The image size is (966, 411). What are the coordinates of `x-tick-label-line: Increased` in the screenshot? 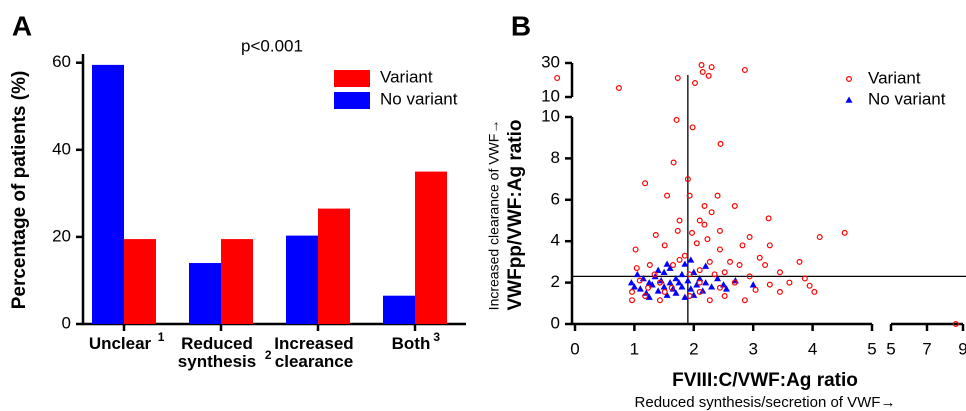 It's located at (313, 343).